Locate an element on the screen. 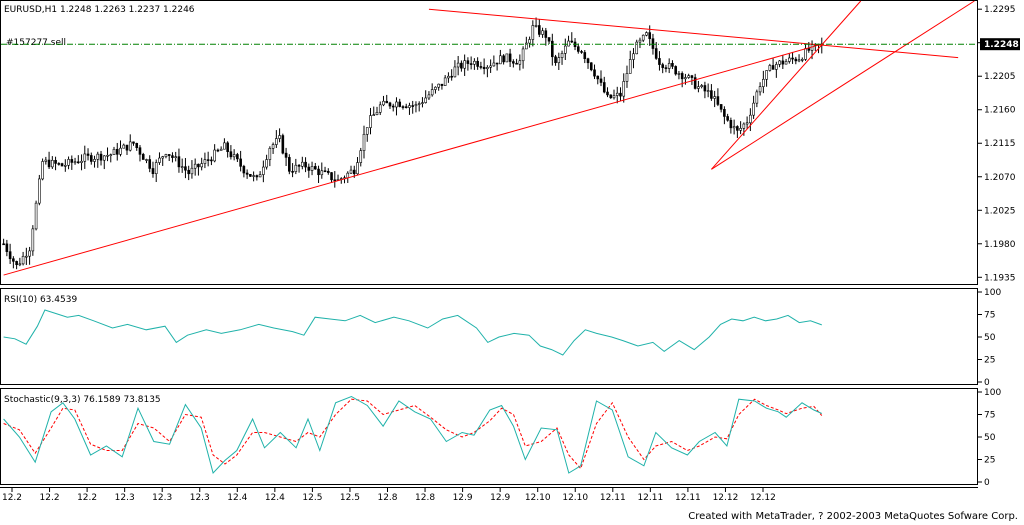  time-tick-label: 12.9 is located at coordinates (463, 498).